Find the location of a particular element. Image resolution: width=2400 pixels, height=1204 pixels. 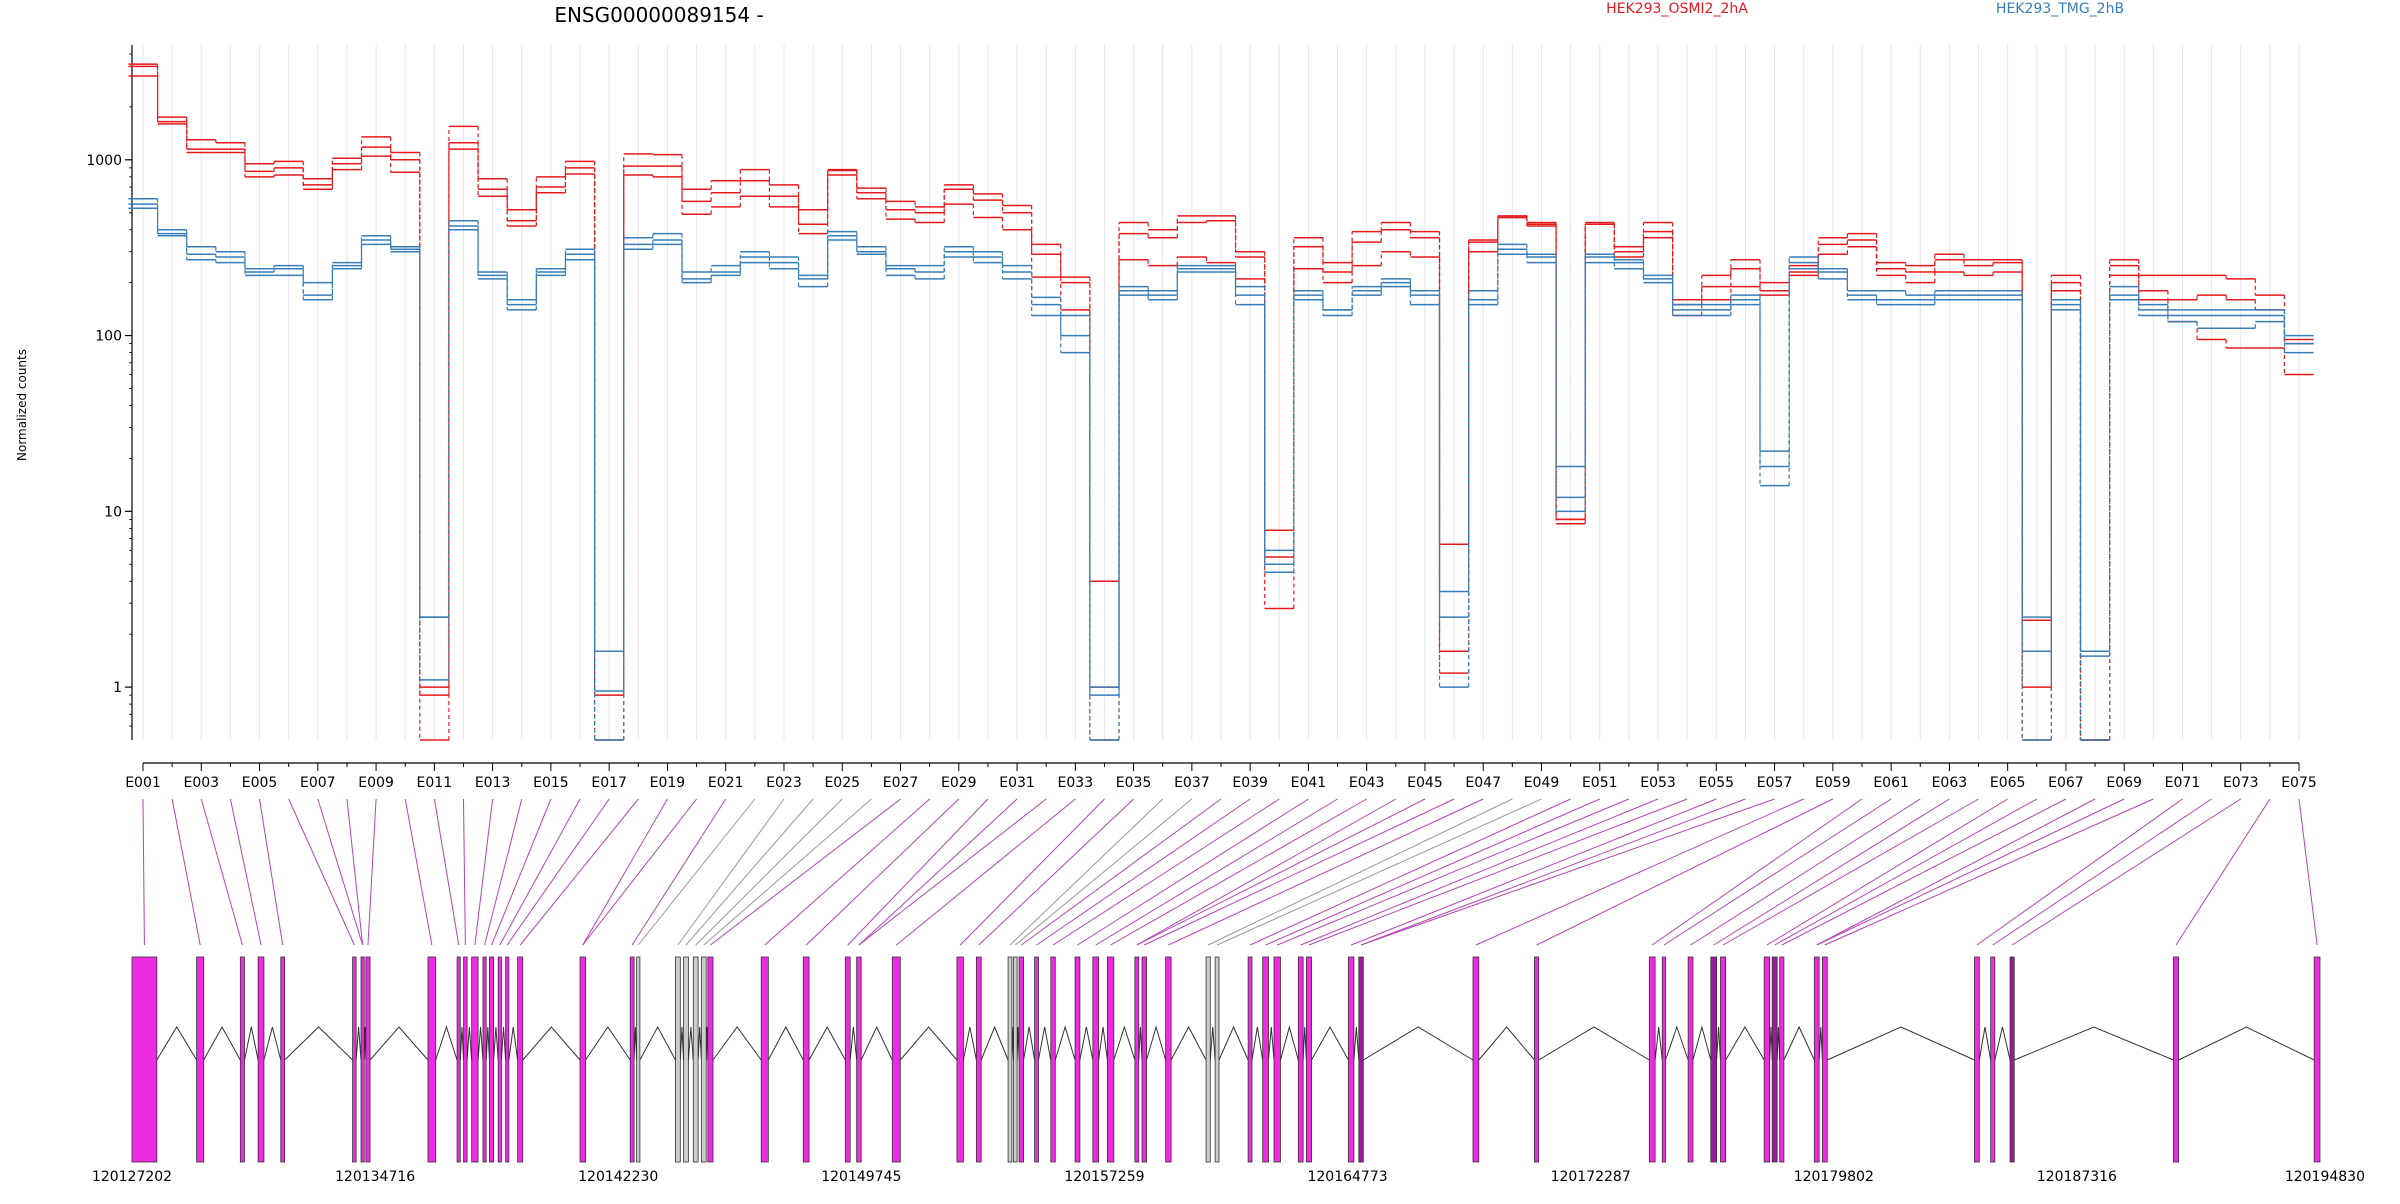

legend-entry: HEK293_OSMI2_2hA is located at coordinates (1677, 9).